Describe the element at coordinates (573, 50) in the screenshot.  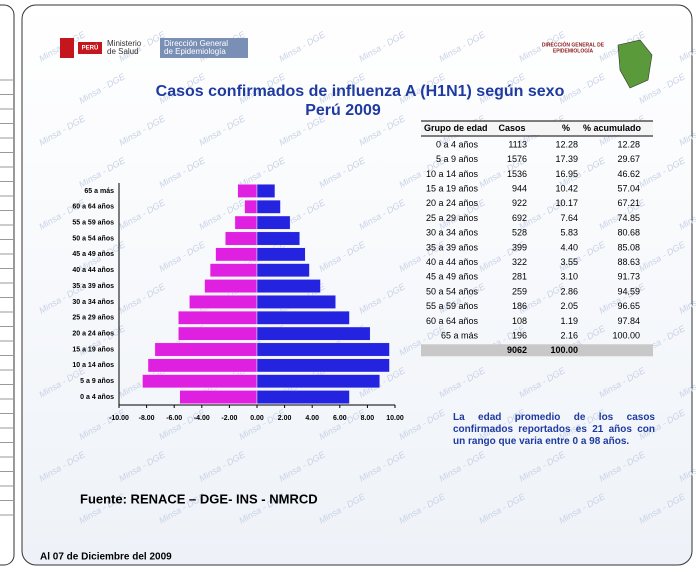
I see `logo-right: EPIDEMIOLOGÍA` at that location.